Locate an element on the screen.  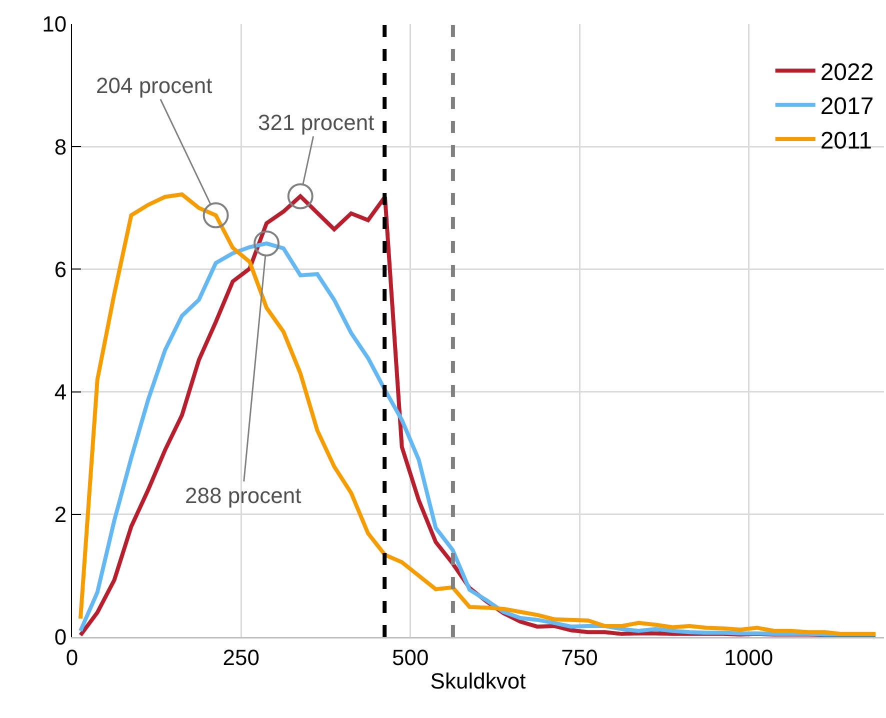
y-tick-label: 4 is located at coordinates (60, 392).